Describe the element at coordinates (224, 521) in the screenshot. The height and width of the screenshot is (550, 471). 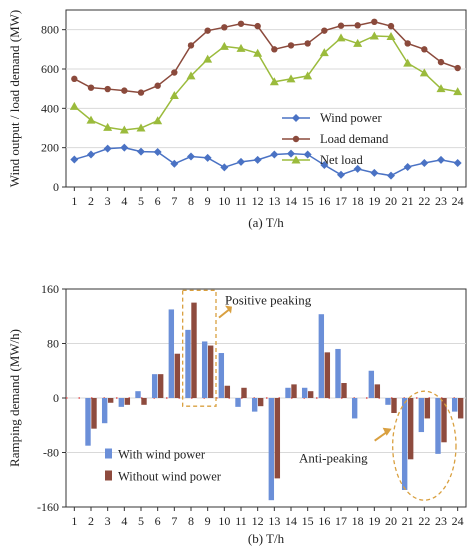
I see `panel-b-x-tick-label: 10` at that location.